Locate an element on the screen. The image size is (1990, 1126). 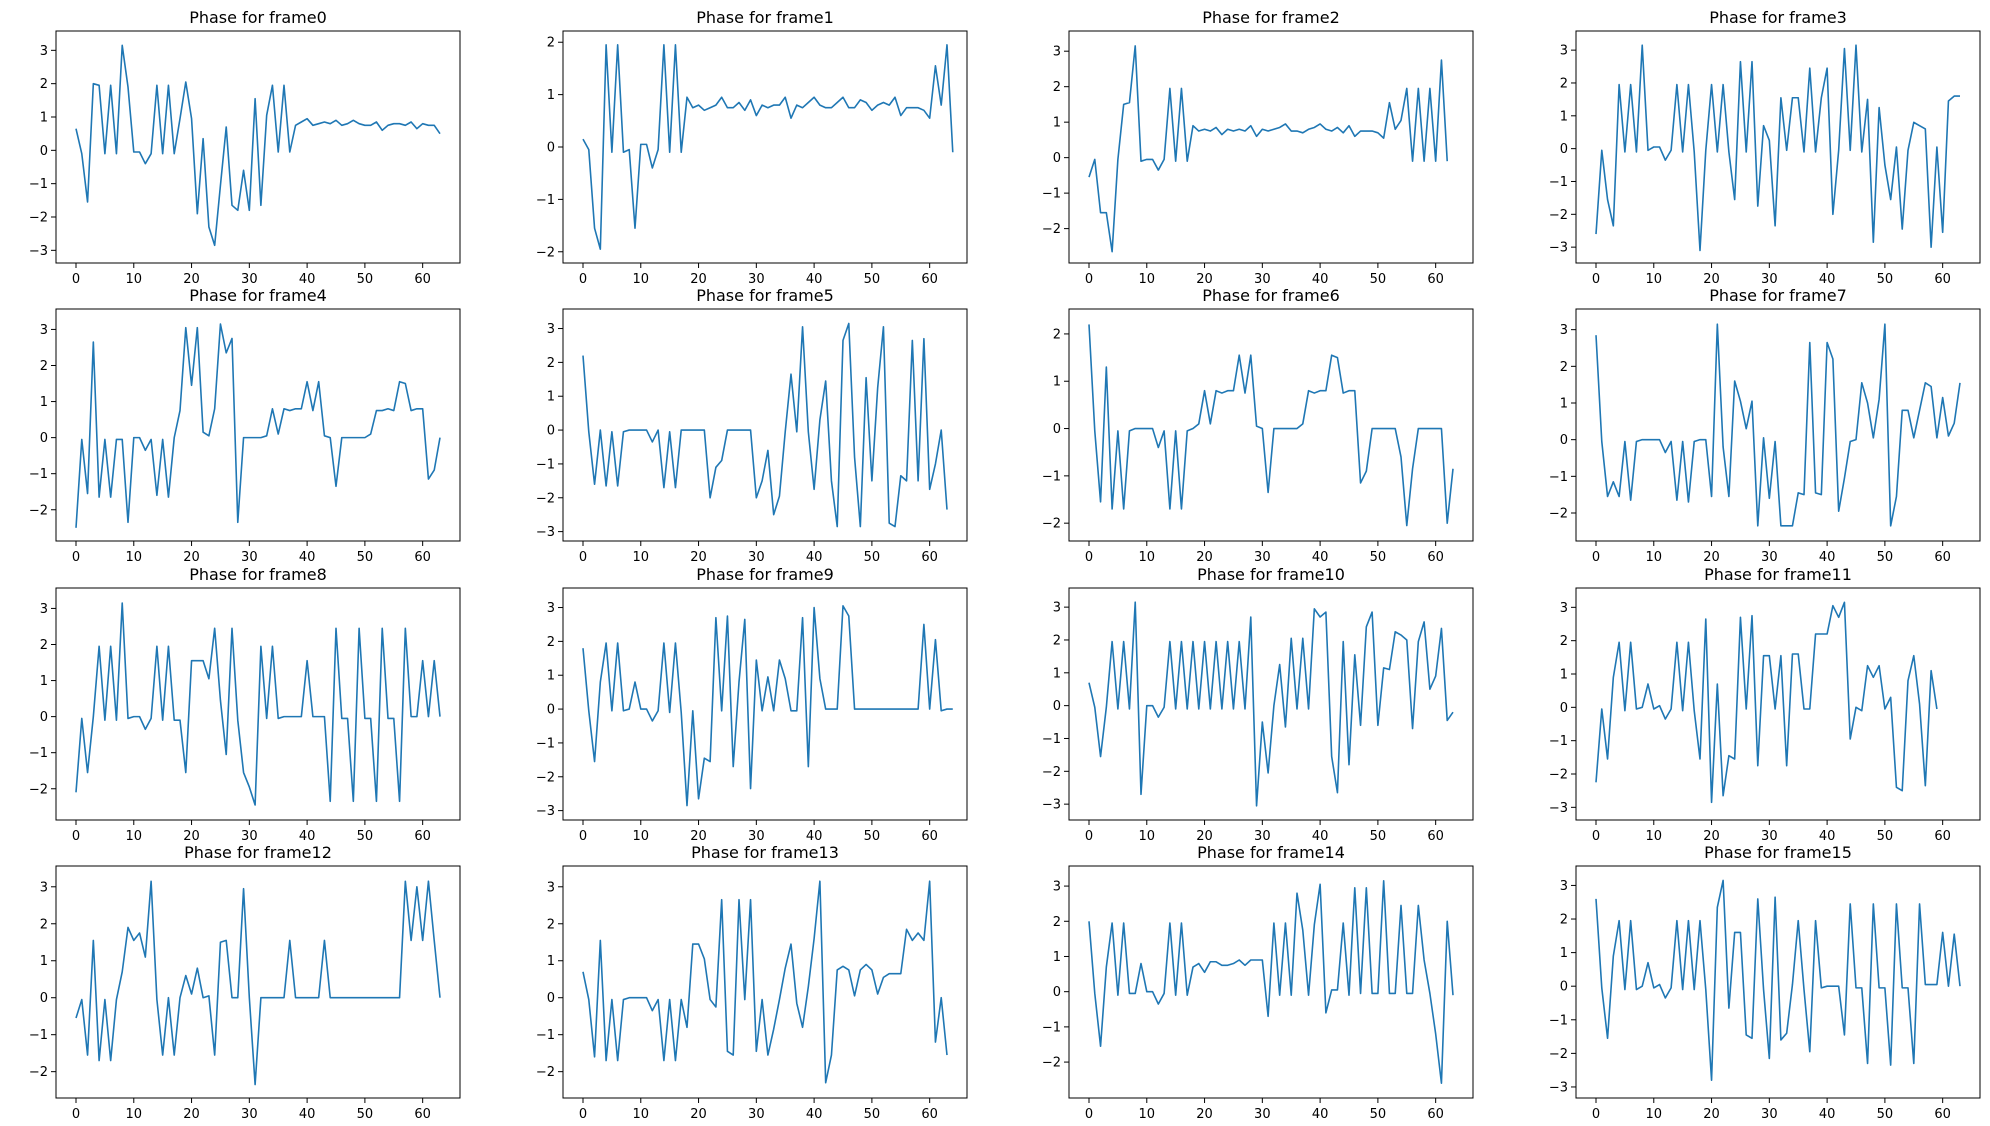
subplot-10: Phase for frame10 0 10 20 30 40 50 60 −3 −2 −1 0 1 2 3 is located at coordinates (1258, 704).